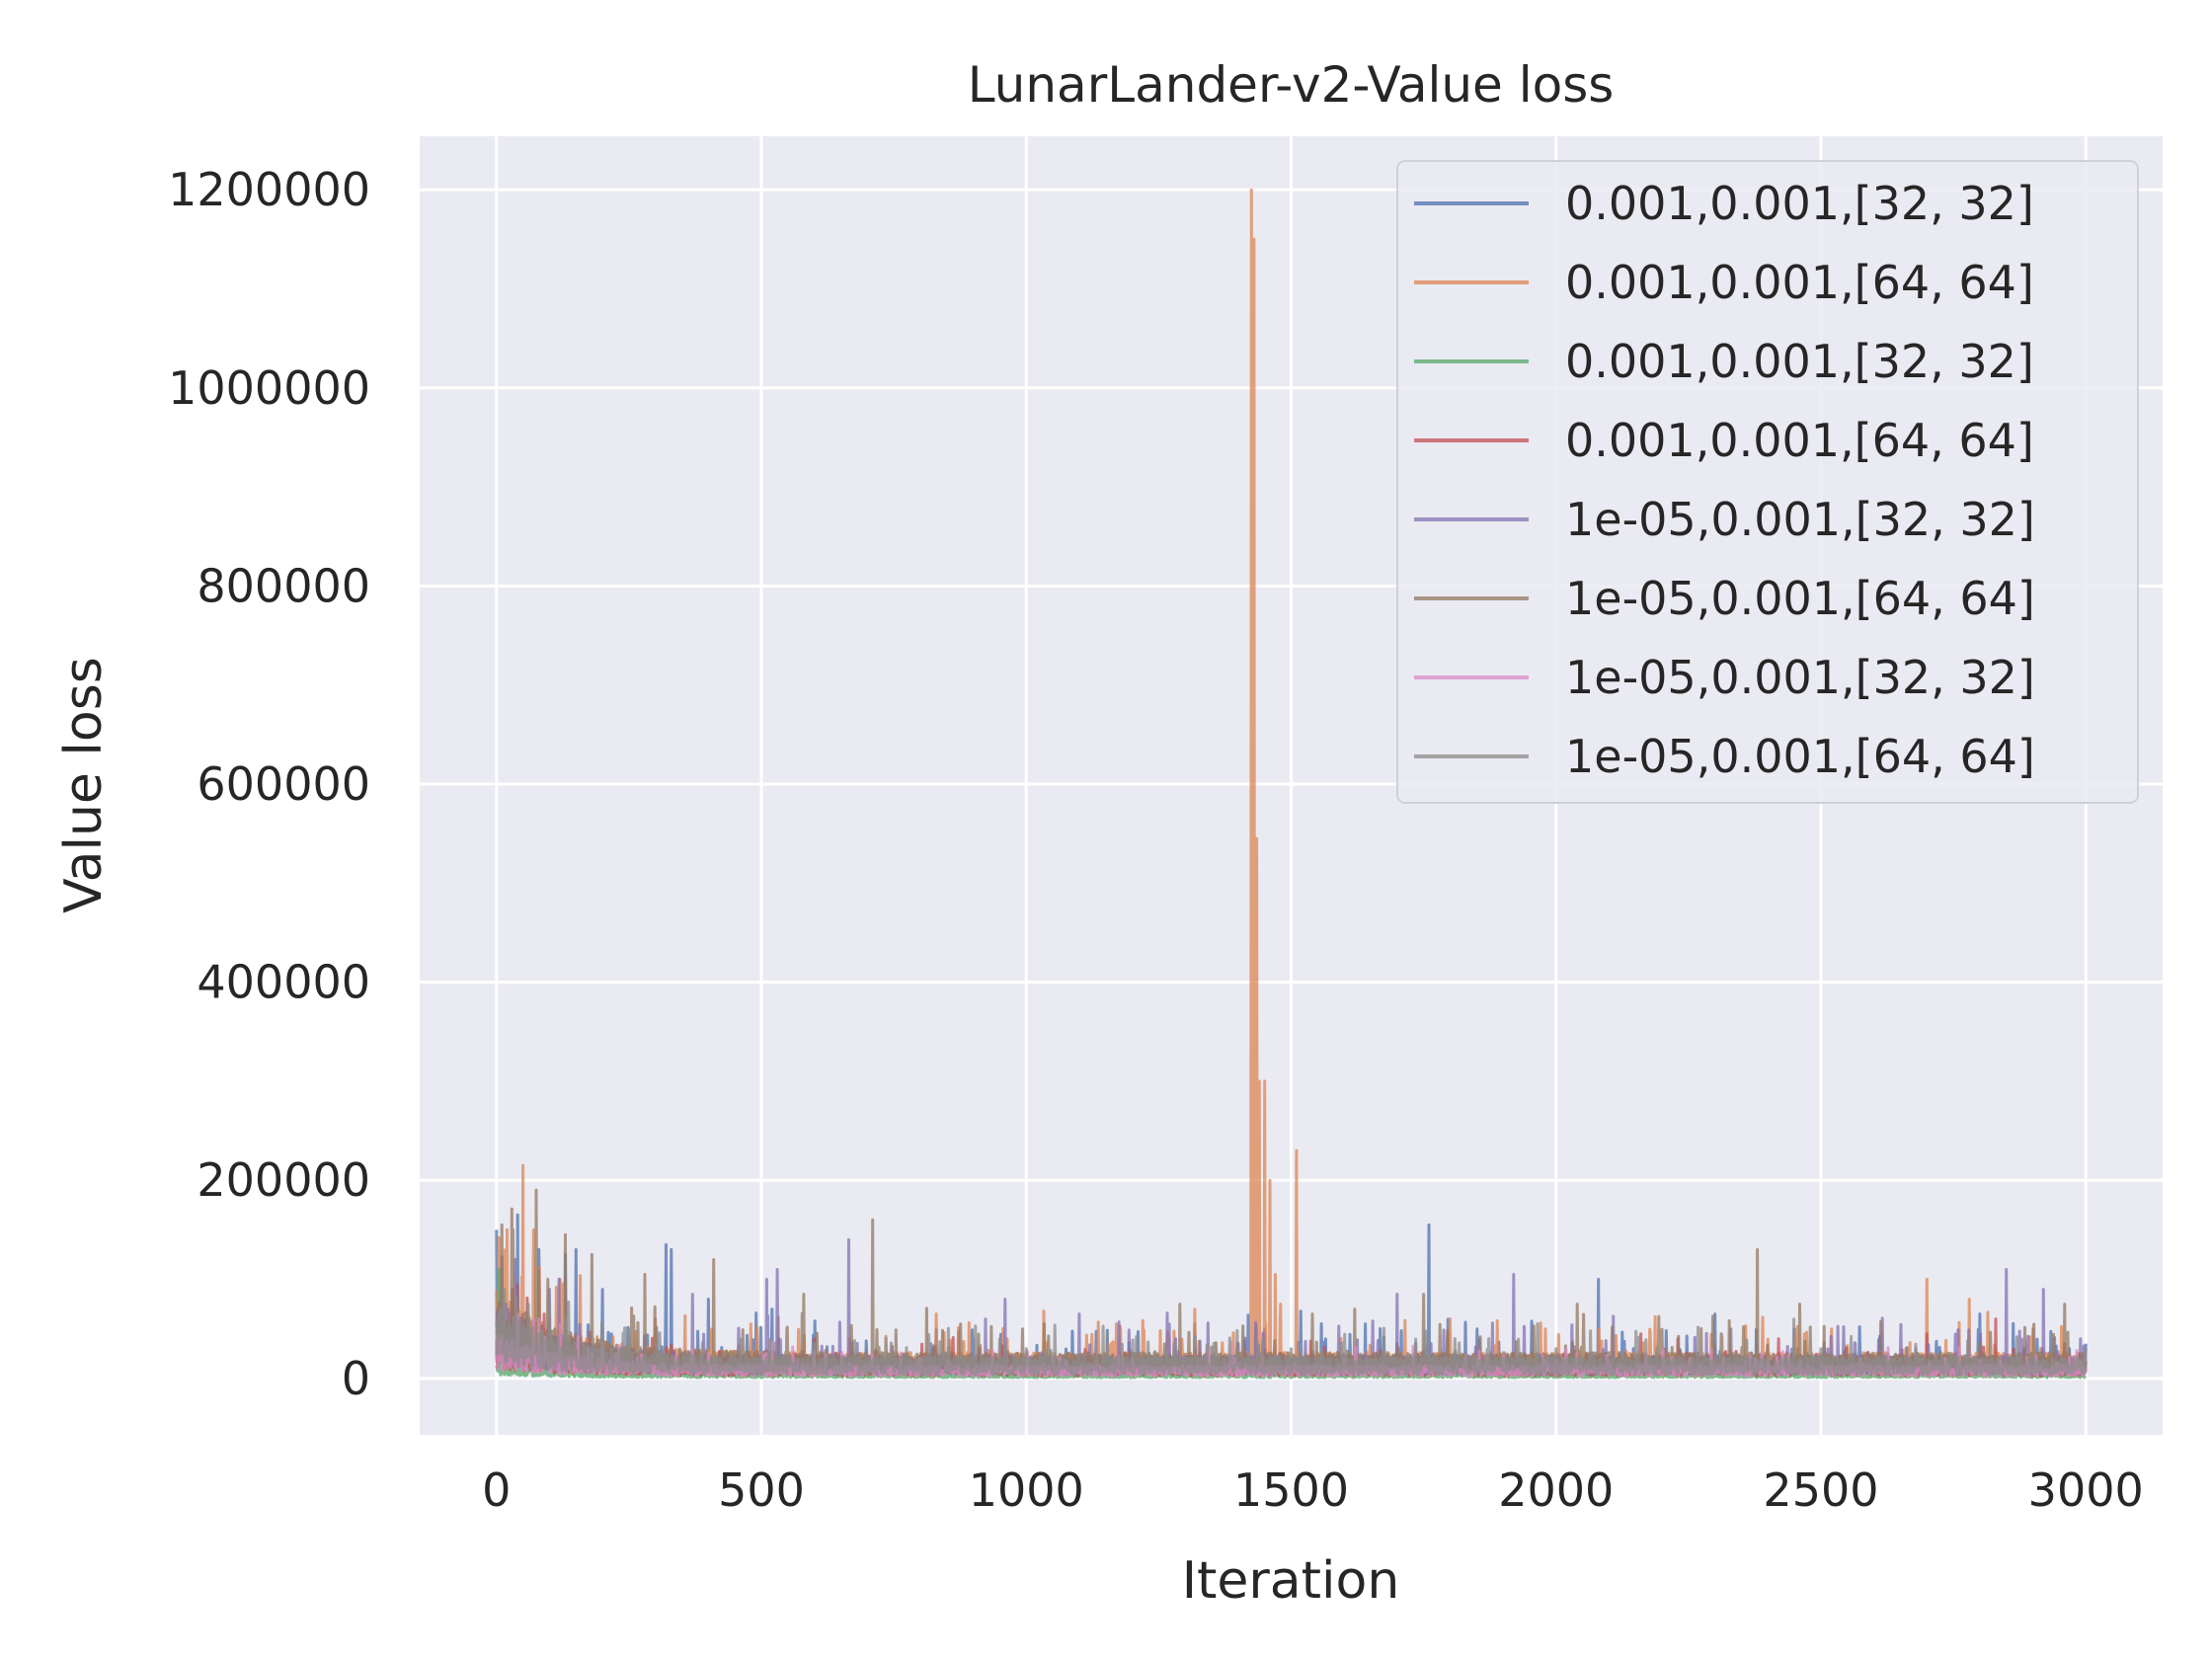  Describe the element at coordinates (269, 190) in the screenshot. I see `y-tick-label: 1200000` at that location.